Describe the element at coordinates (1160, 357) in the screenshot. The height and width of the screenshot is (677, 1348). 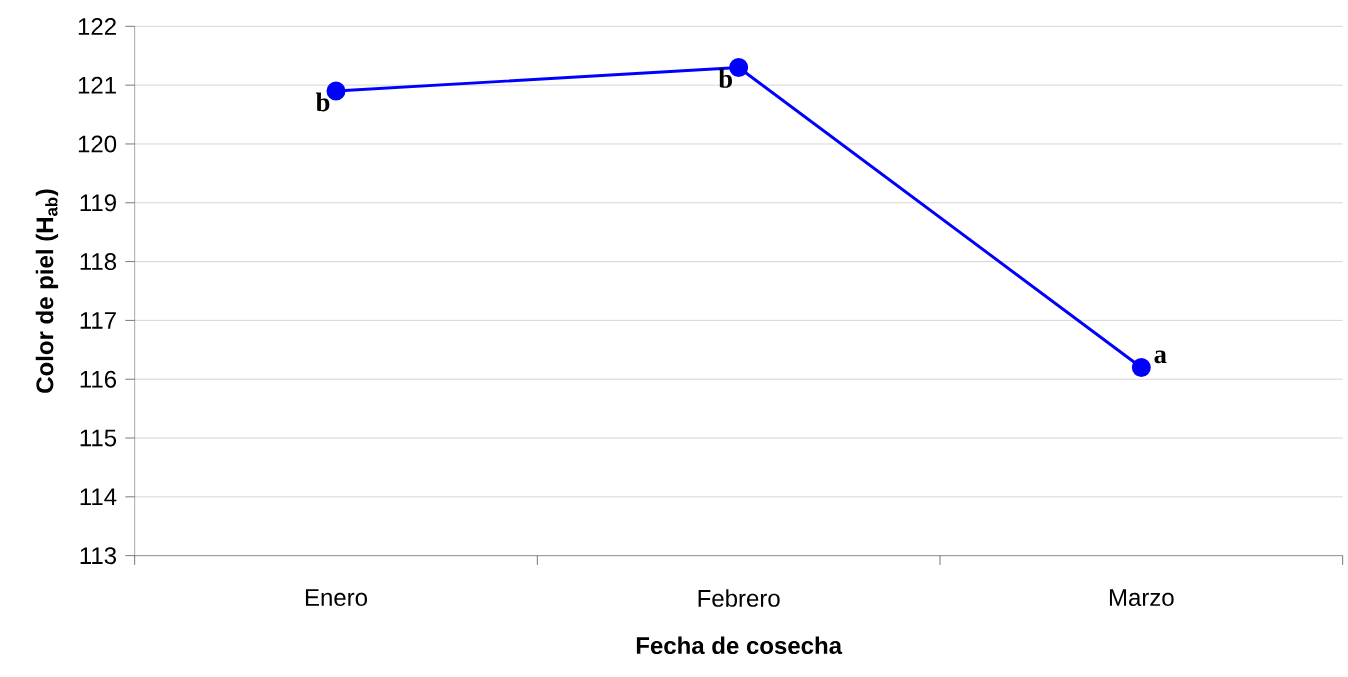
I see `annotation: a` at that location.